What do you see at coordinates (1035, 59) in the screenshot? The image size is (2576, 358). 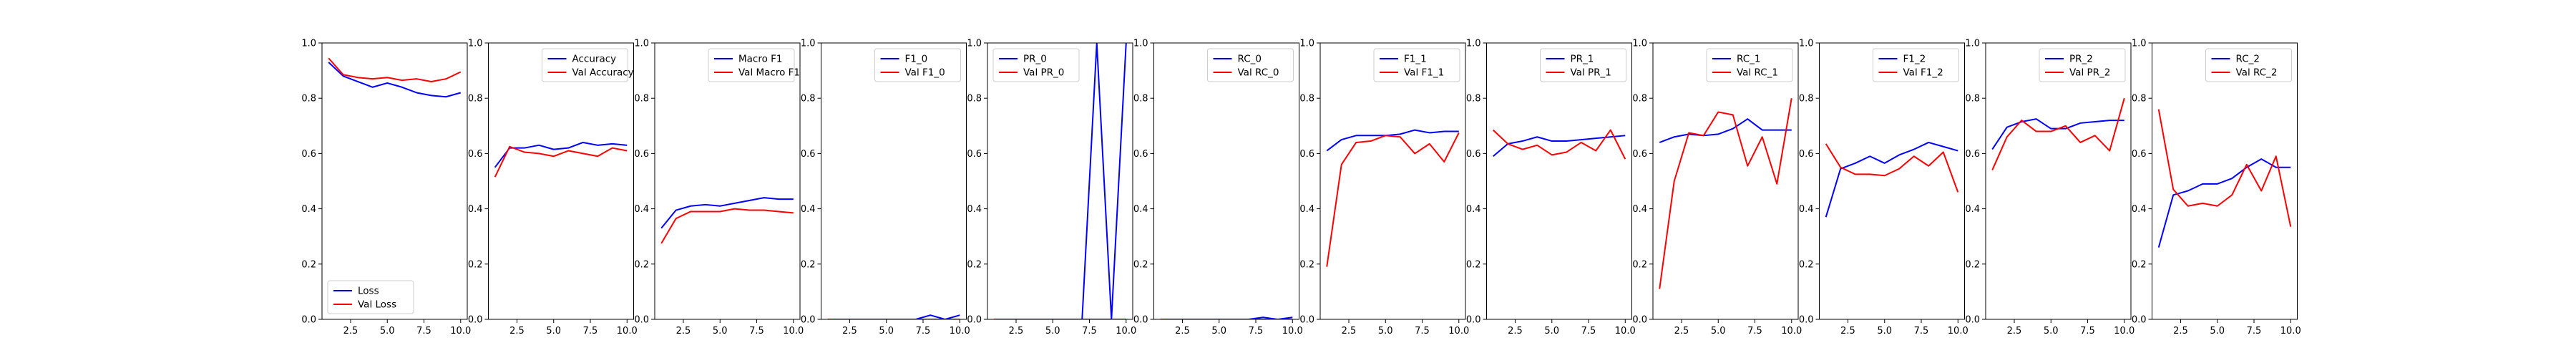 I see `legend-label: PR_0` at bounding box center [1035, 59].